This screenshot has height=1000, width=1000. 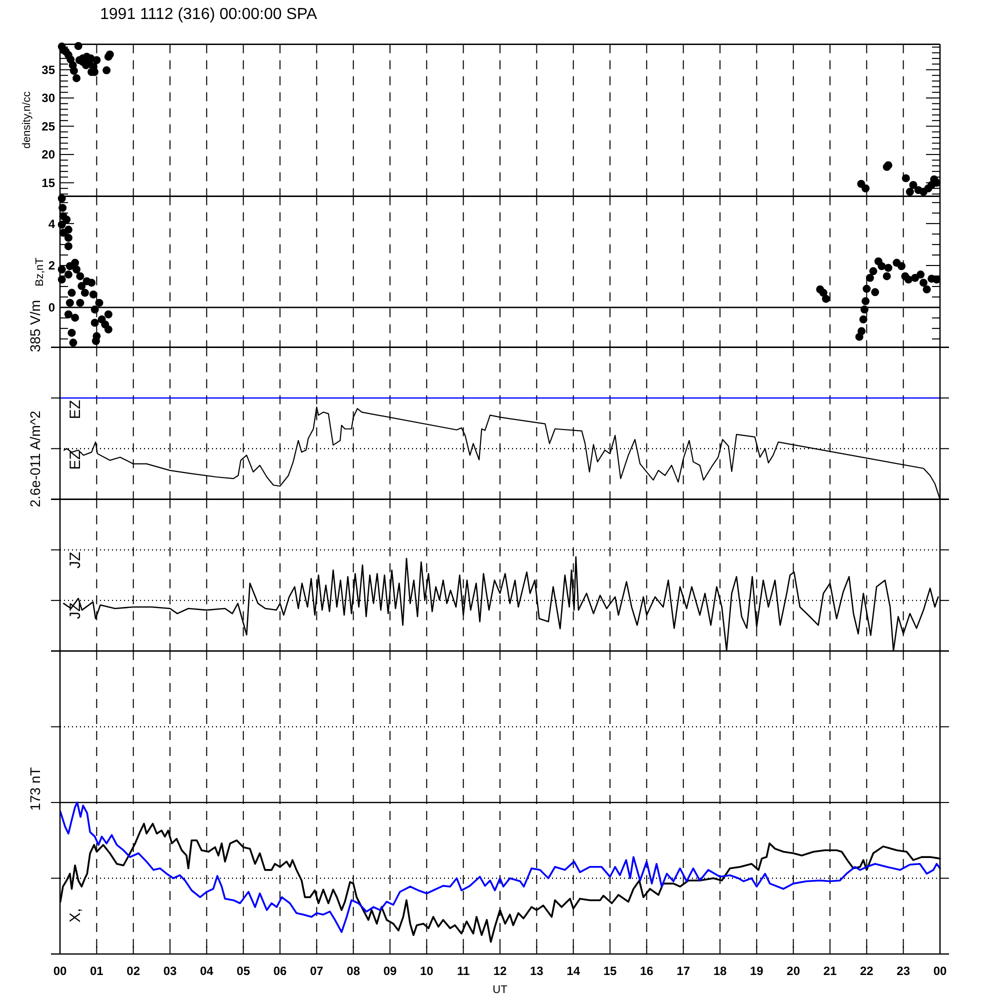 What do you see at coordinates (427, 971) in the screenshot?
I see `x-tick-label: 10` at bounding box center [427, 971].